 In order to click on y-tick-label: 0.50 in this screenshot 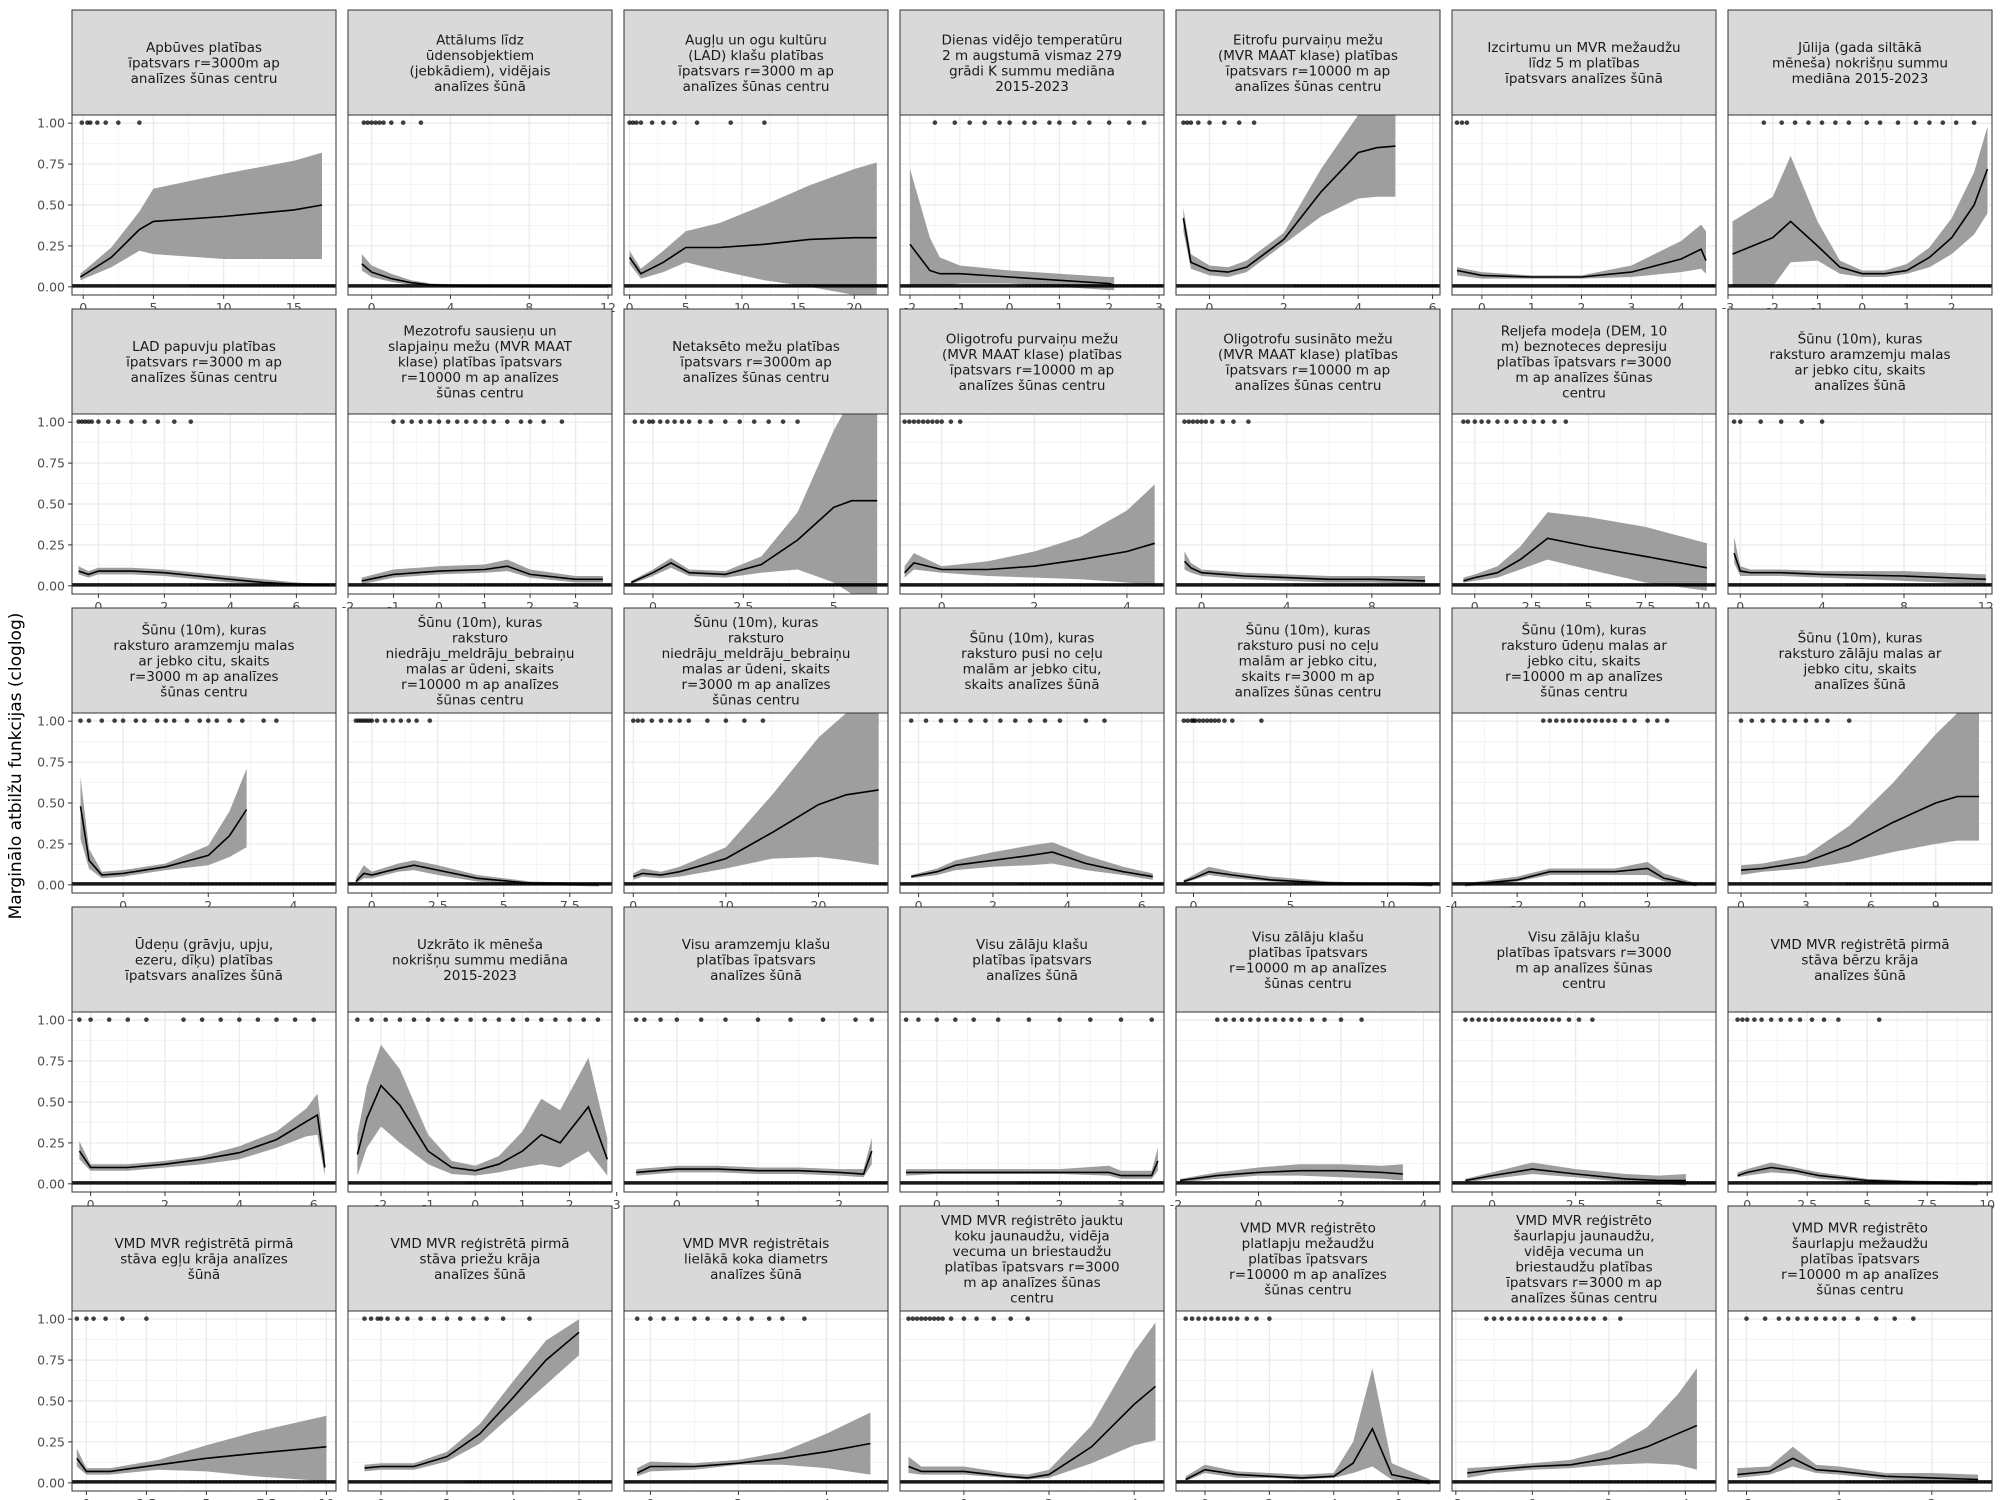, I will do `click(51, 1401)`.